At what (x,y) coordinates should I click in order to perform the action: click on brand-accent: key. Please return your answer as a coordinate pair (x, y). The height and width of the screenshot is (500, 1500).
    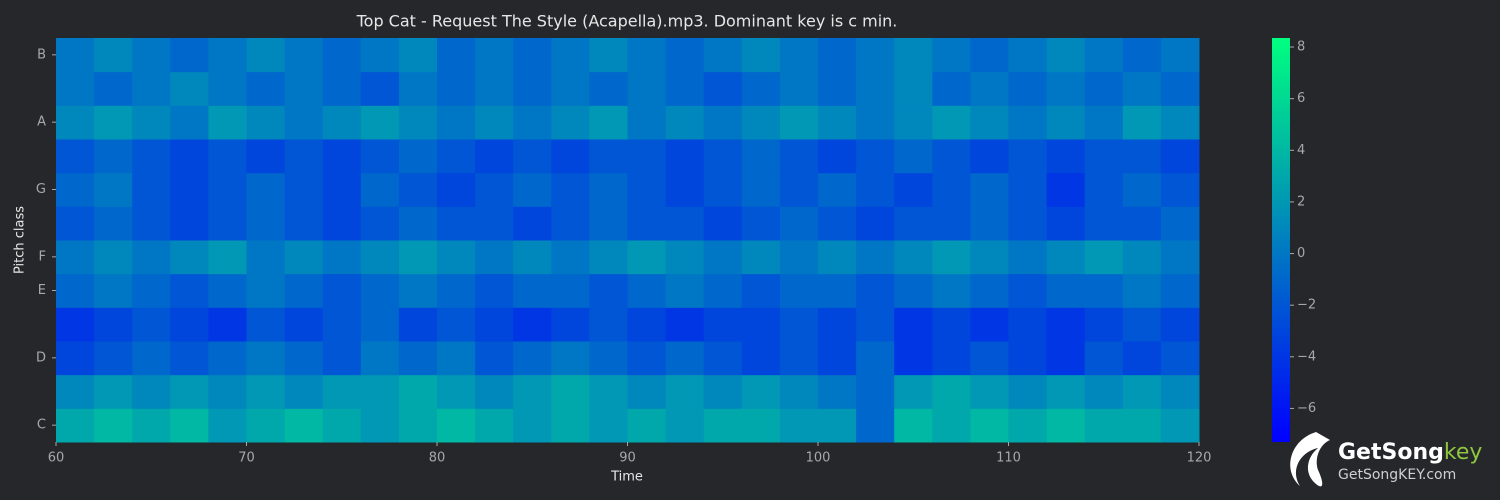
    Looking at the image, I should click on (1463, 452).